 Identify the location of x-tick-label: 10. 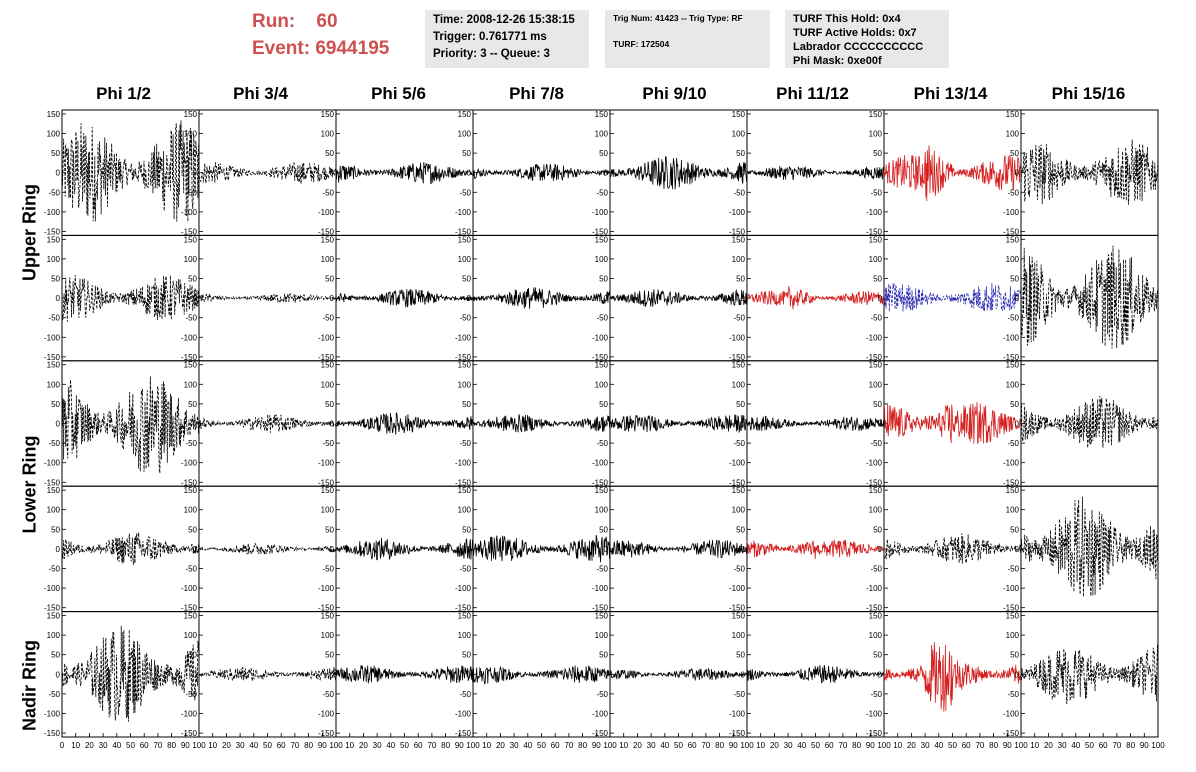
(1034, 745).